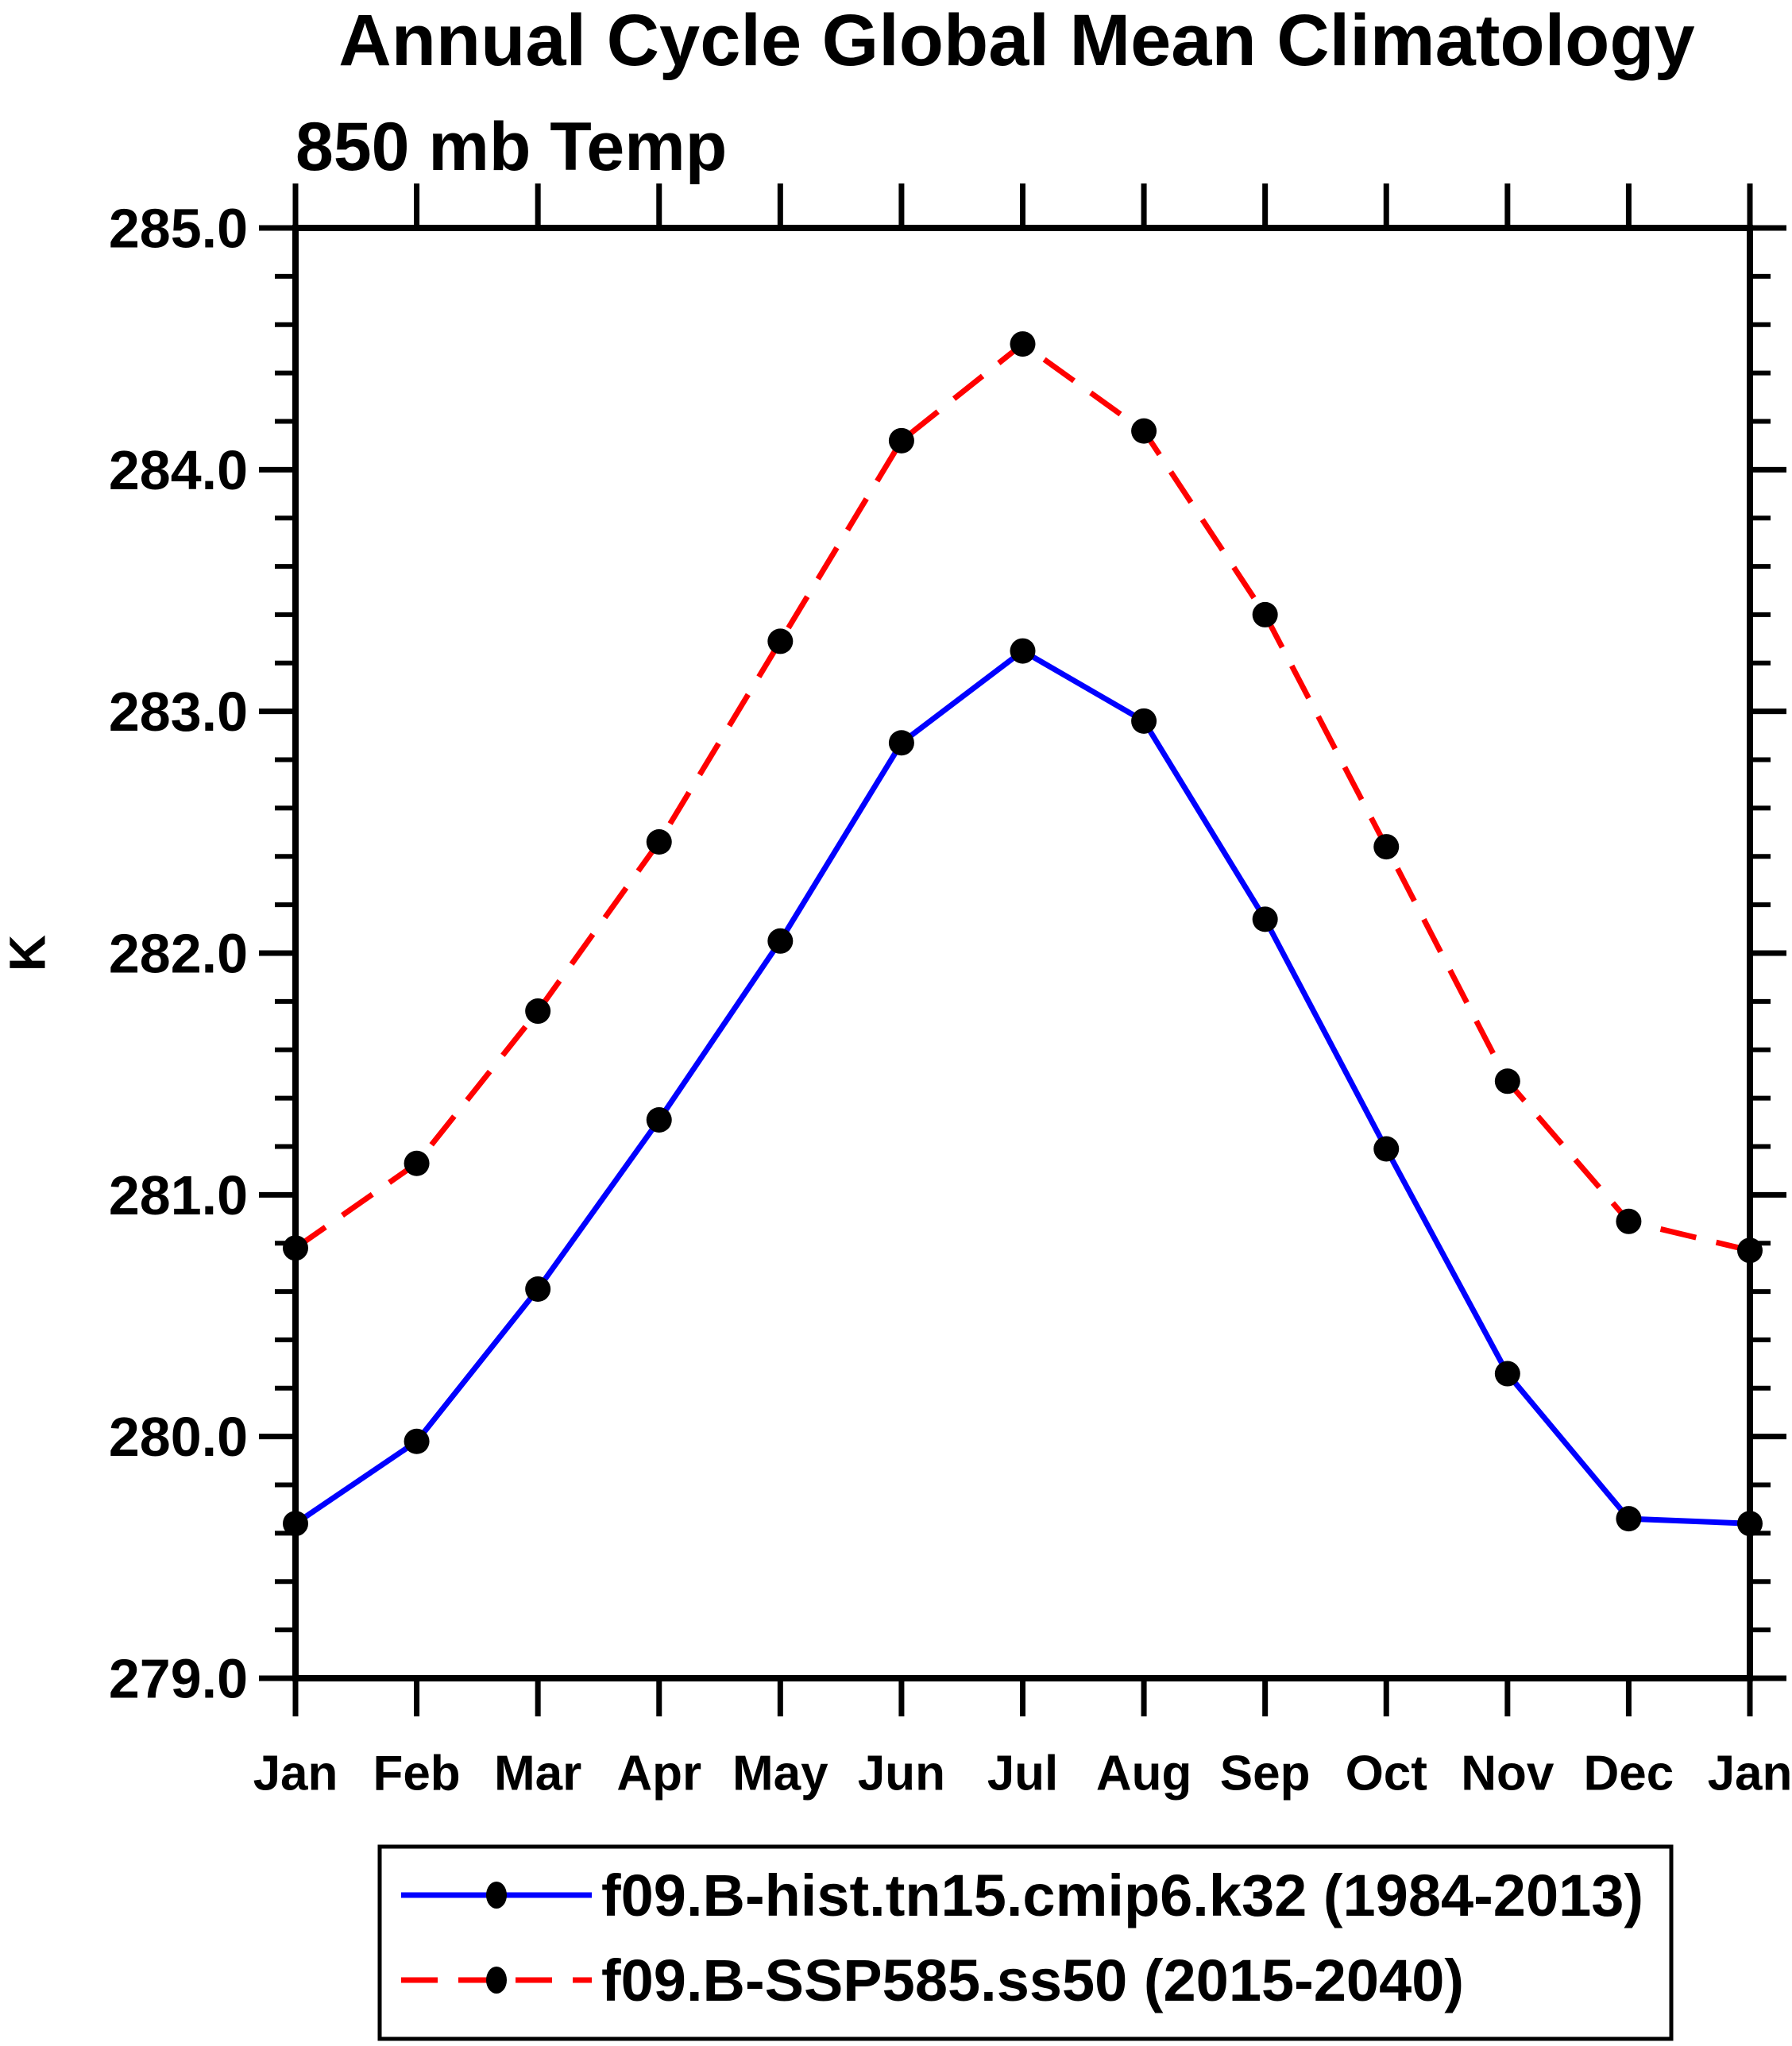  Describe the element at coordinates (178, 229) in the screenshot. I see `y-tick-label: 285.0` at that location.